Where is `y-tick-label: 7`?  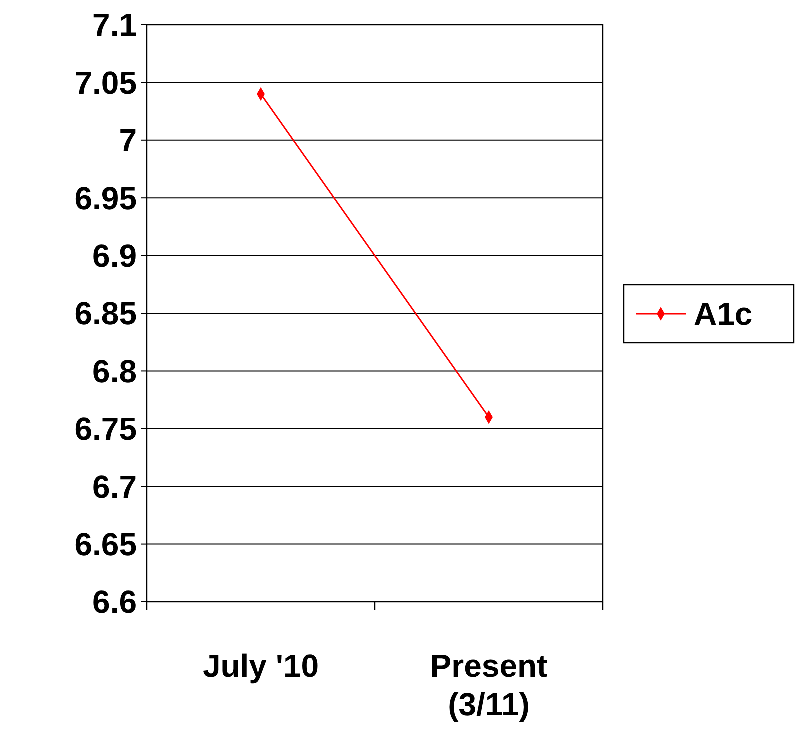
y-tick-label: 7 is located at coordinates (128, 140).